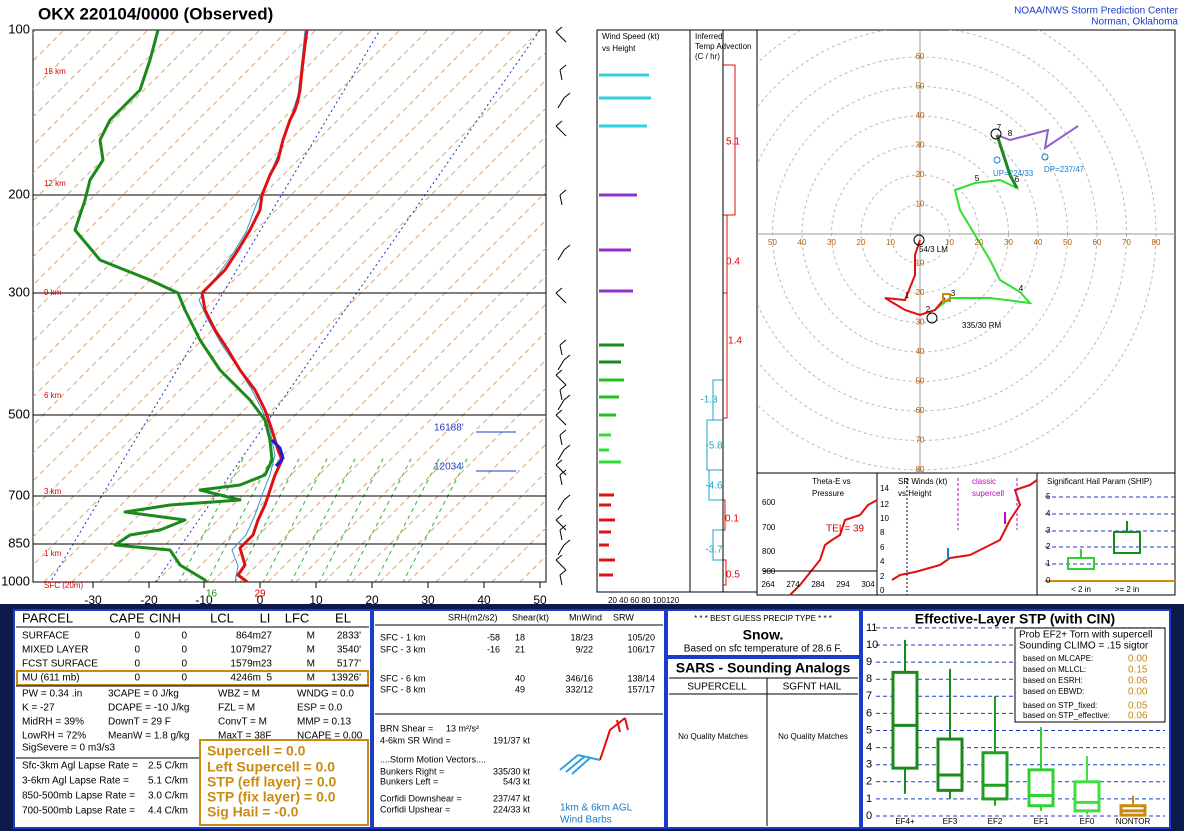 The height and width of the screenshot is (831, 1184). I want to click on stp-tick-label: 9, so click(869, 662).